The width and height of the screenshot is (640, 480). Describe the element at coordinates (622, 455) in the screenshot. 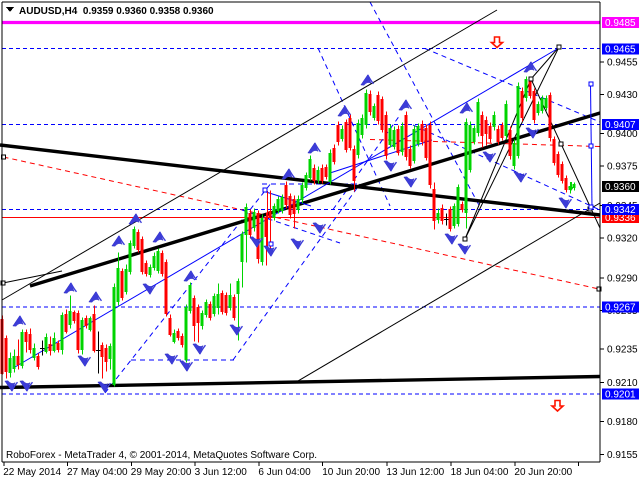

I see `svg-text: 0.9155` at that location.